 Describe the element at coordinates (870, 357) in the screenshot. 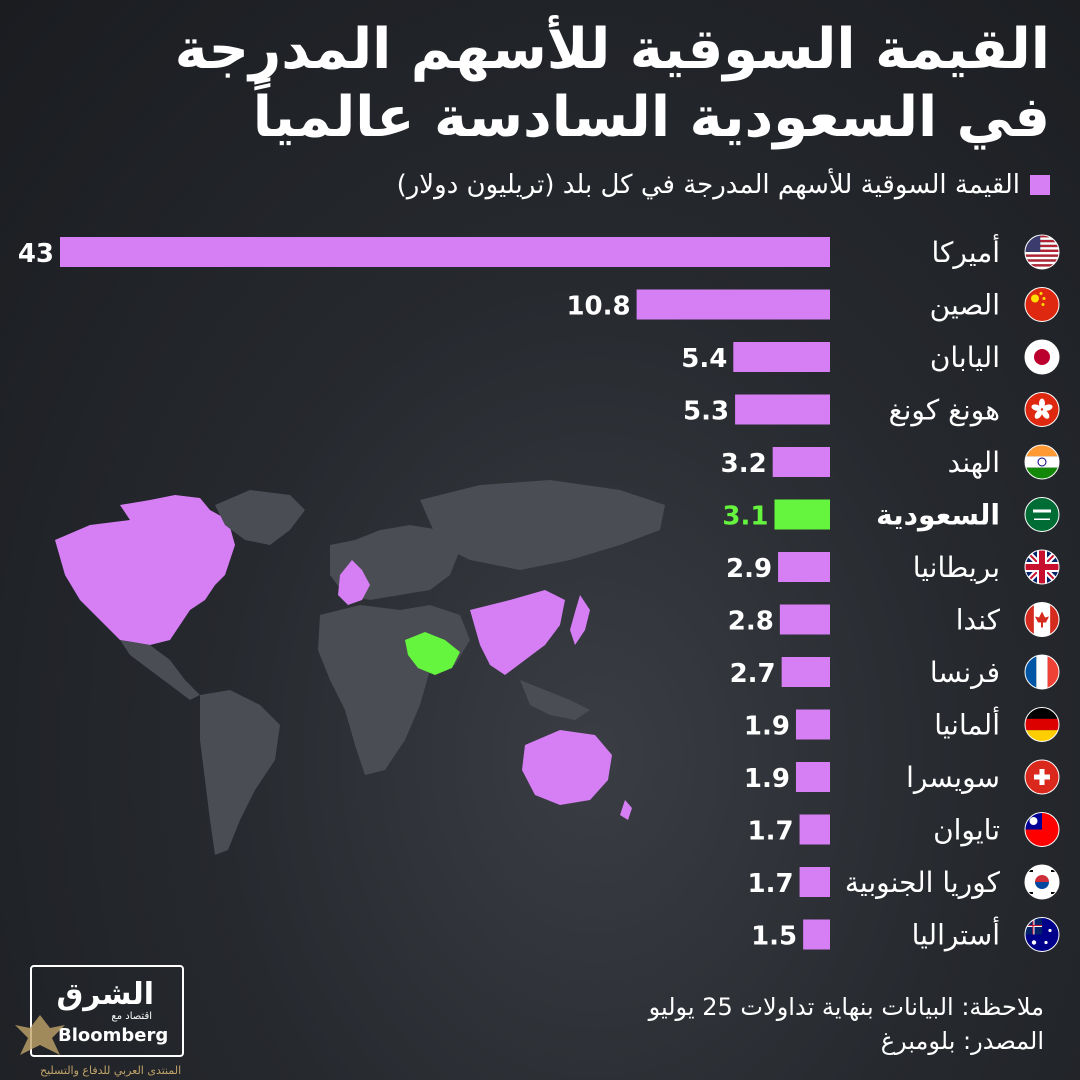

I see `bar-row: 5.4 اليابان` at that location.